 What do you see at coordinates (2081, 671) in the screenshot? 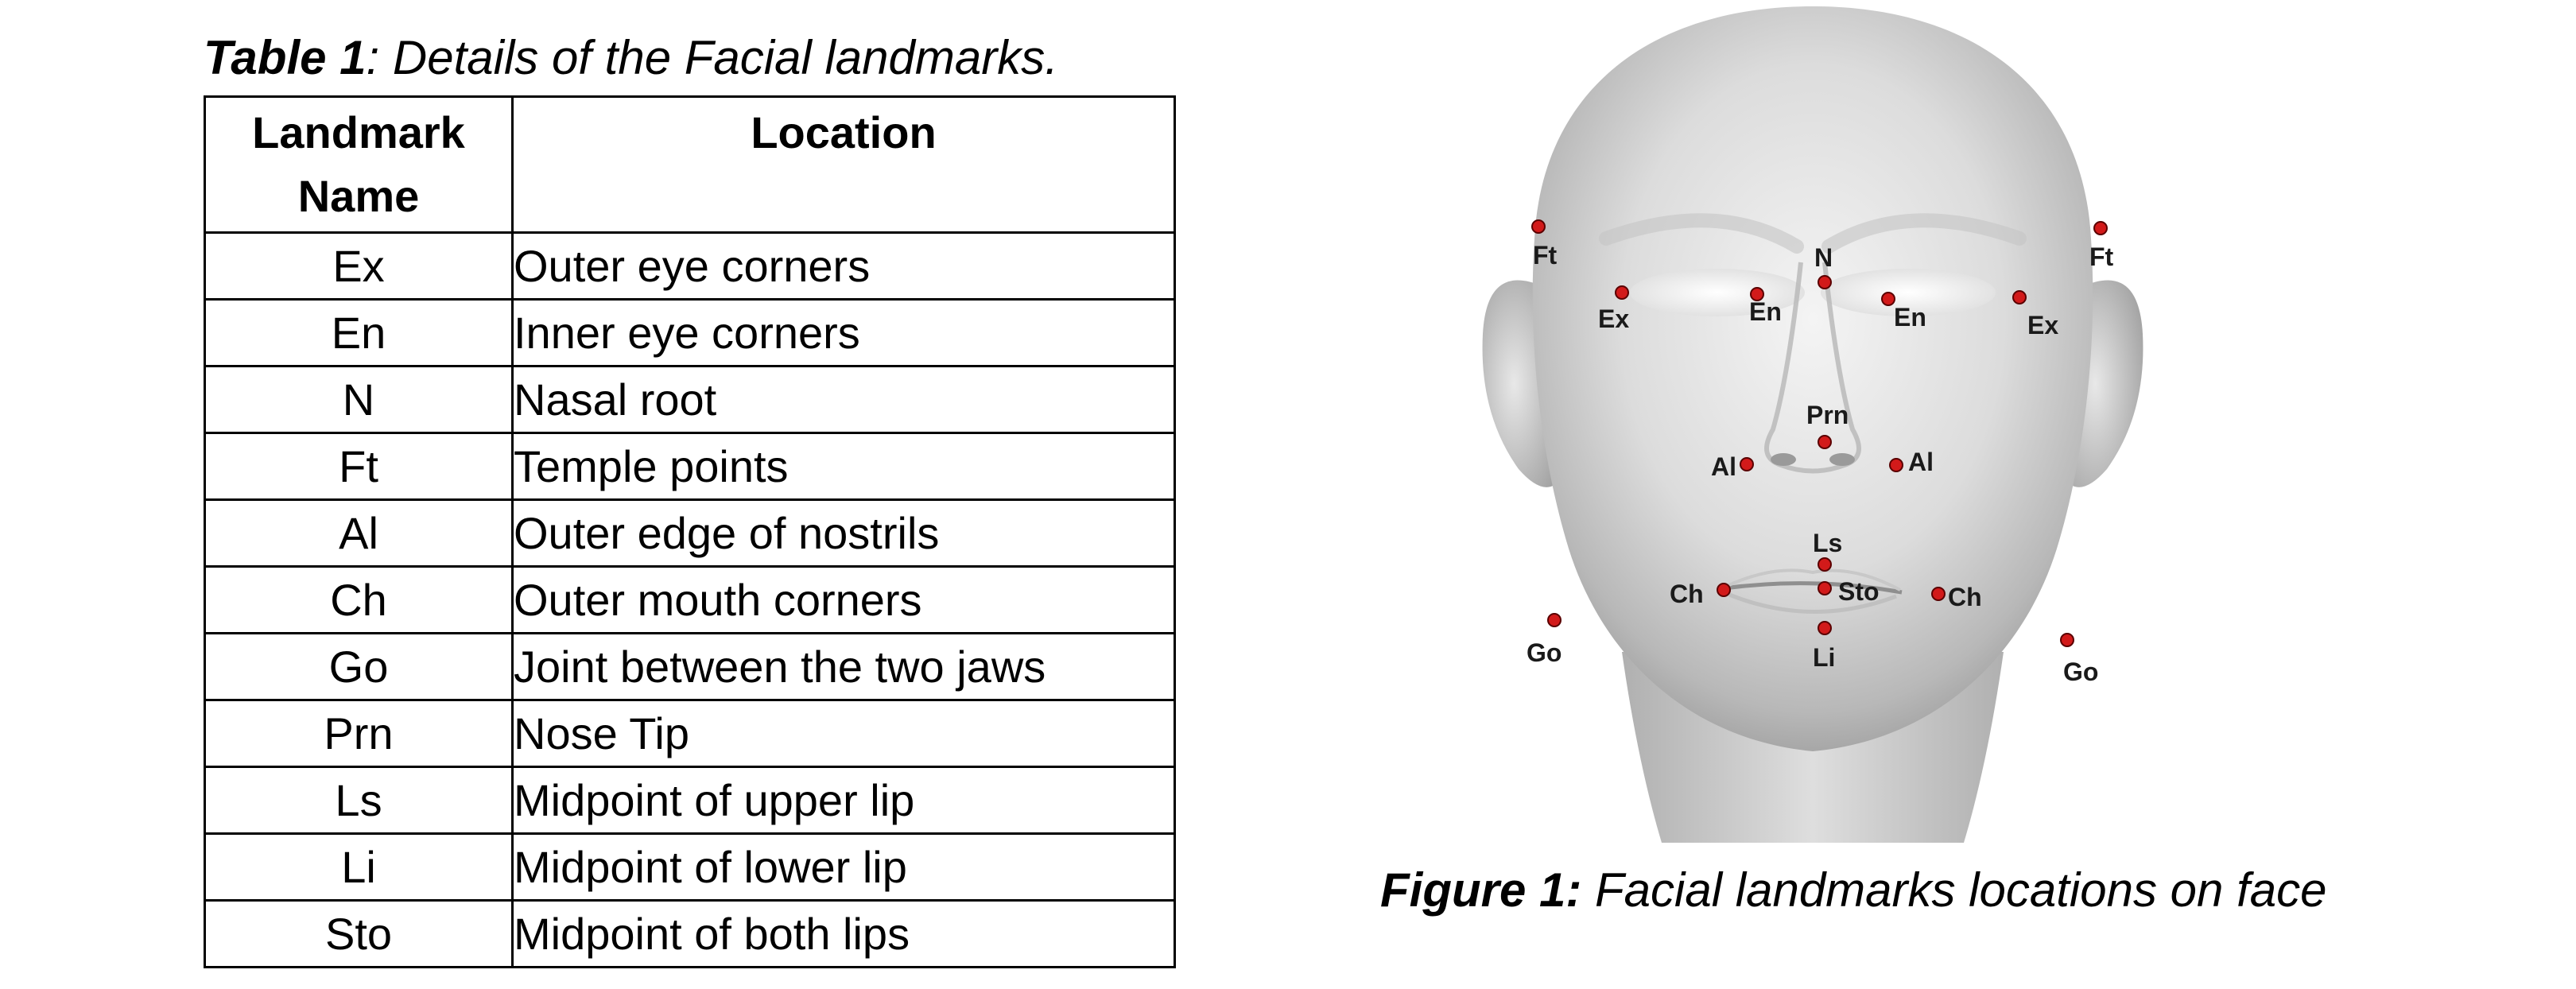
I see `landmark-label-go-right: Go` at bounding box center [2081, 671].